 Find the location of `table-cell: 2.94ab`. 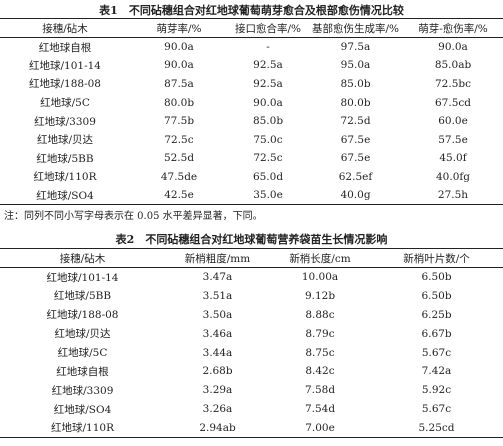

table-cell: 2.94ab is located at coordinates (217, 427).